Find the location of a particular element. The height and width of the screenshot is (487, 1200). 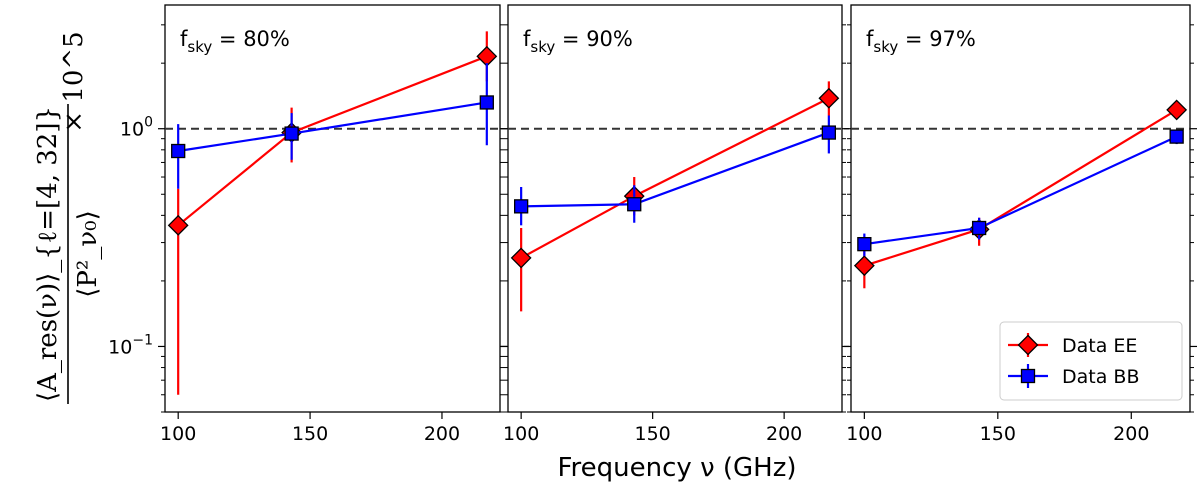

panel-title-value: = 97% is located at coordinates (937, 39).